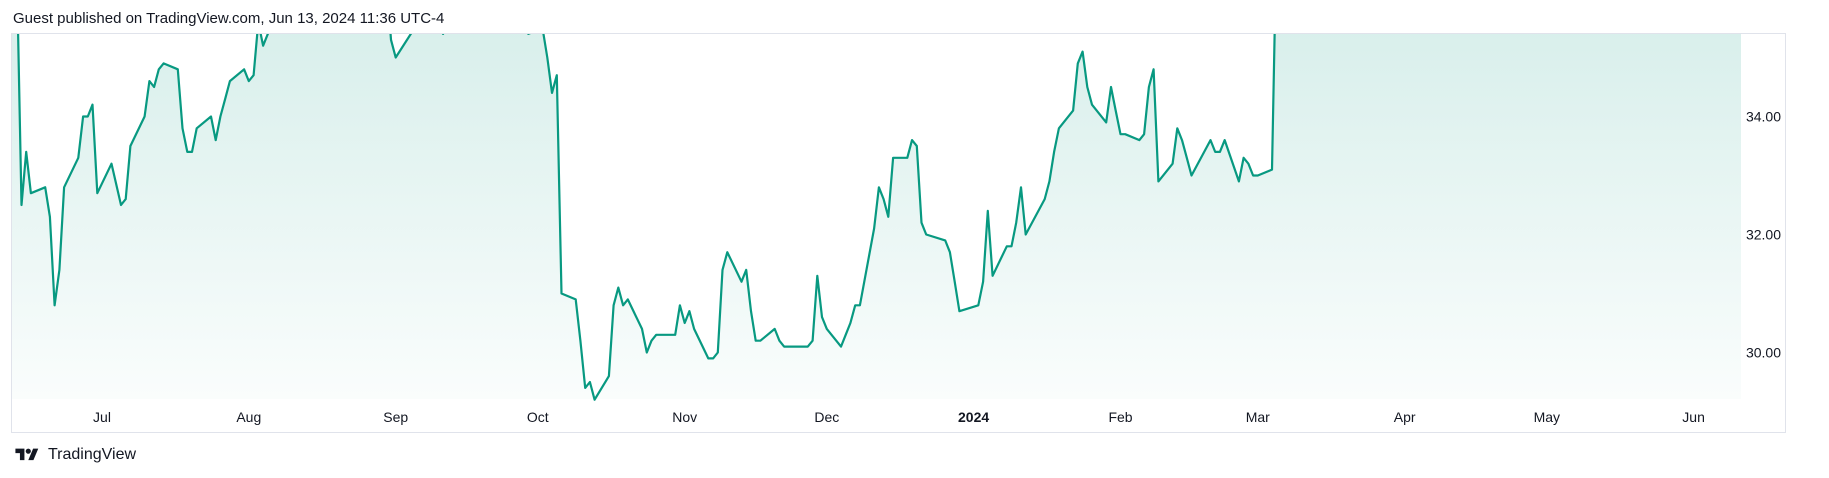 This screenshot has width=1829, height=478. What do you see at coordinates (538, 417) in the screenshot?
I see `x-tick-label: Oct` at bounding box center [538, 417].